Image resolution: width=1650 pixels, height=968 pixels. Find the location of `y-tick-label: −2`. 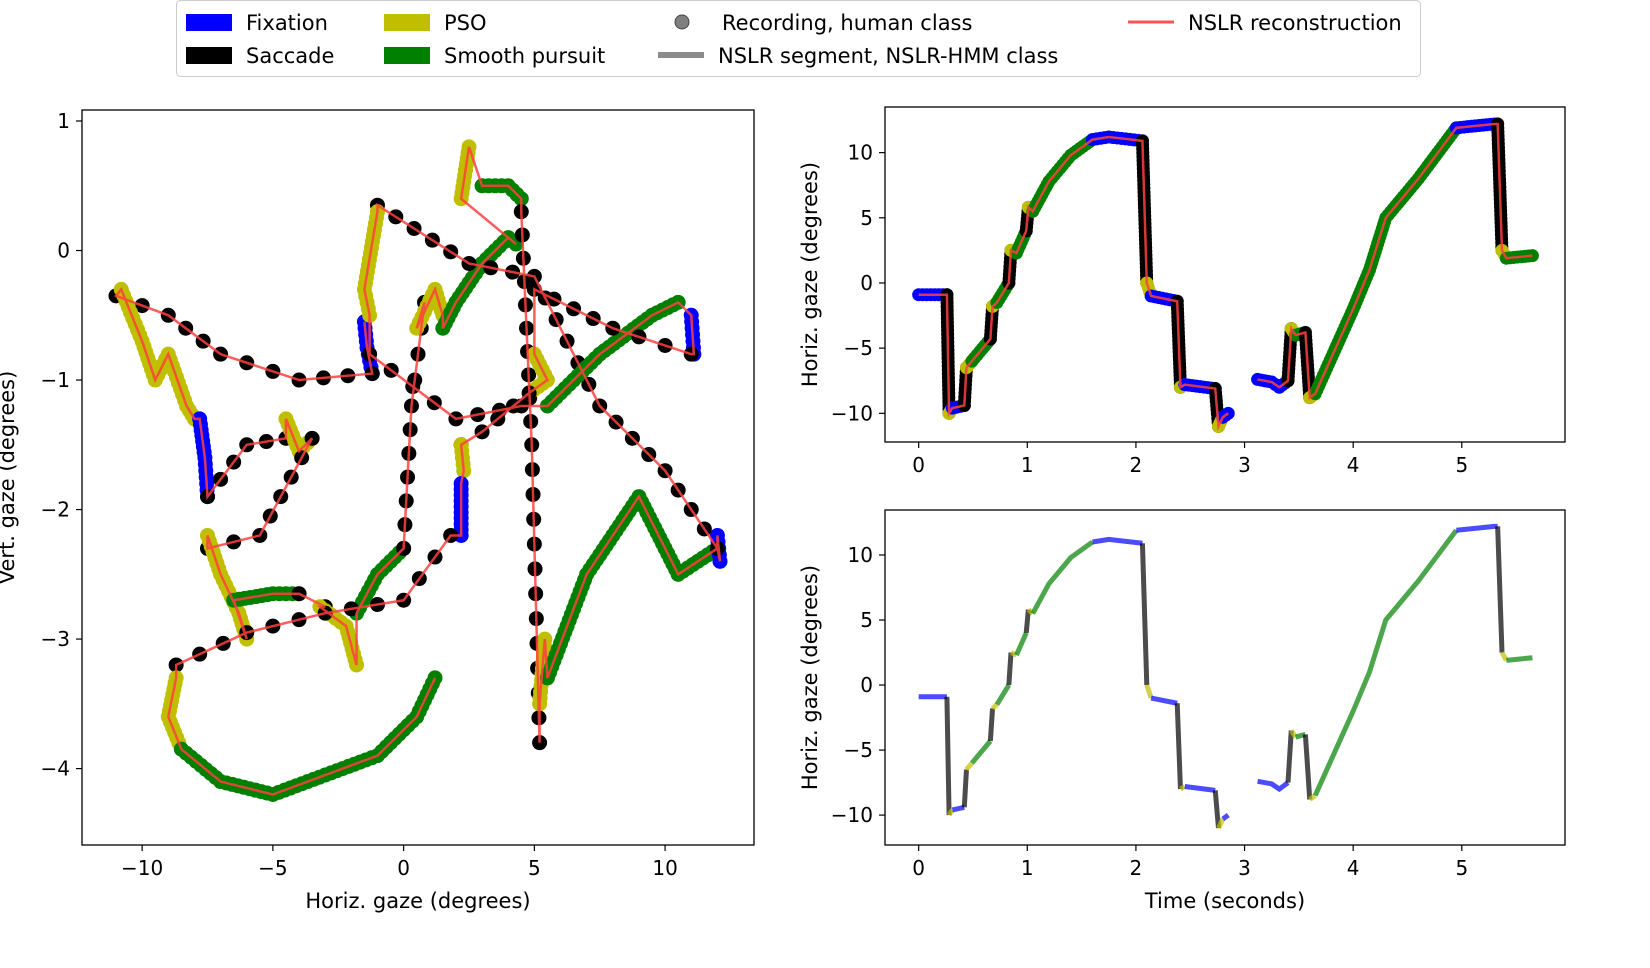

y-tick-label: −2 is located at coordinates (55, 510).